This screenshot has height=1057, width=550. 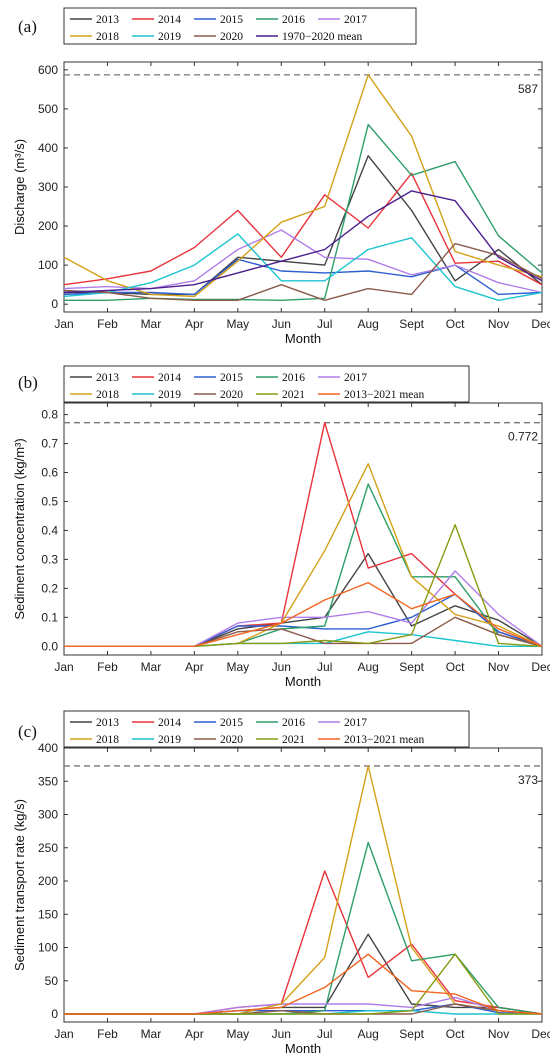 I want to click on panel-label: (c), so click(x=27, y=731).